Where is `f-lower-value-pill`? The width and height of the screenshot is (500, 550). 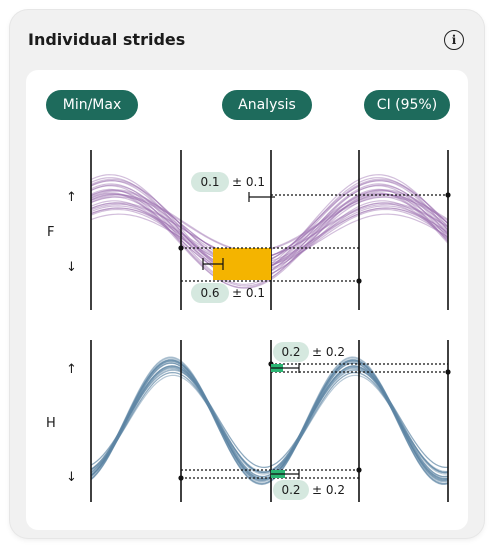
f-lower-value-pill is located at coordinates (210, 293).